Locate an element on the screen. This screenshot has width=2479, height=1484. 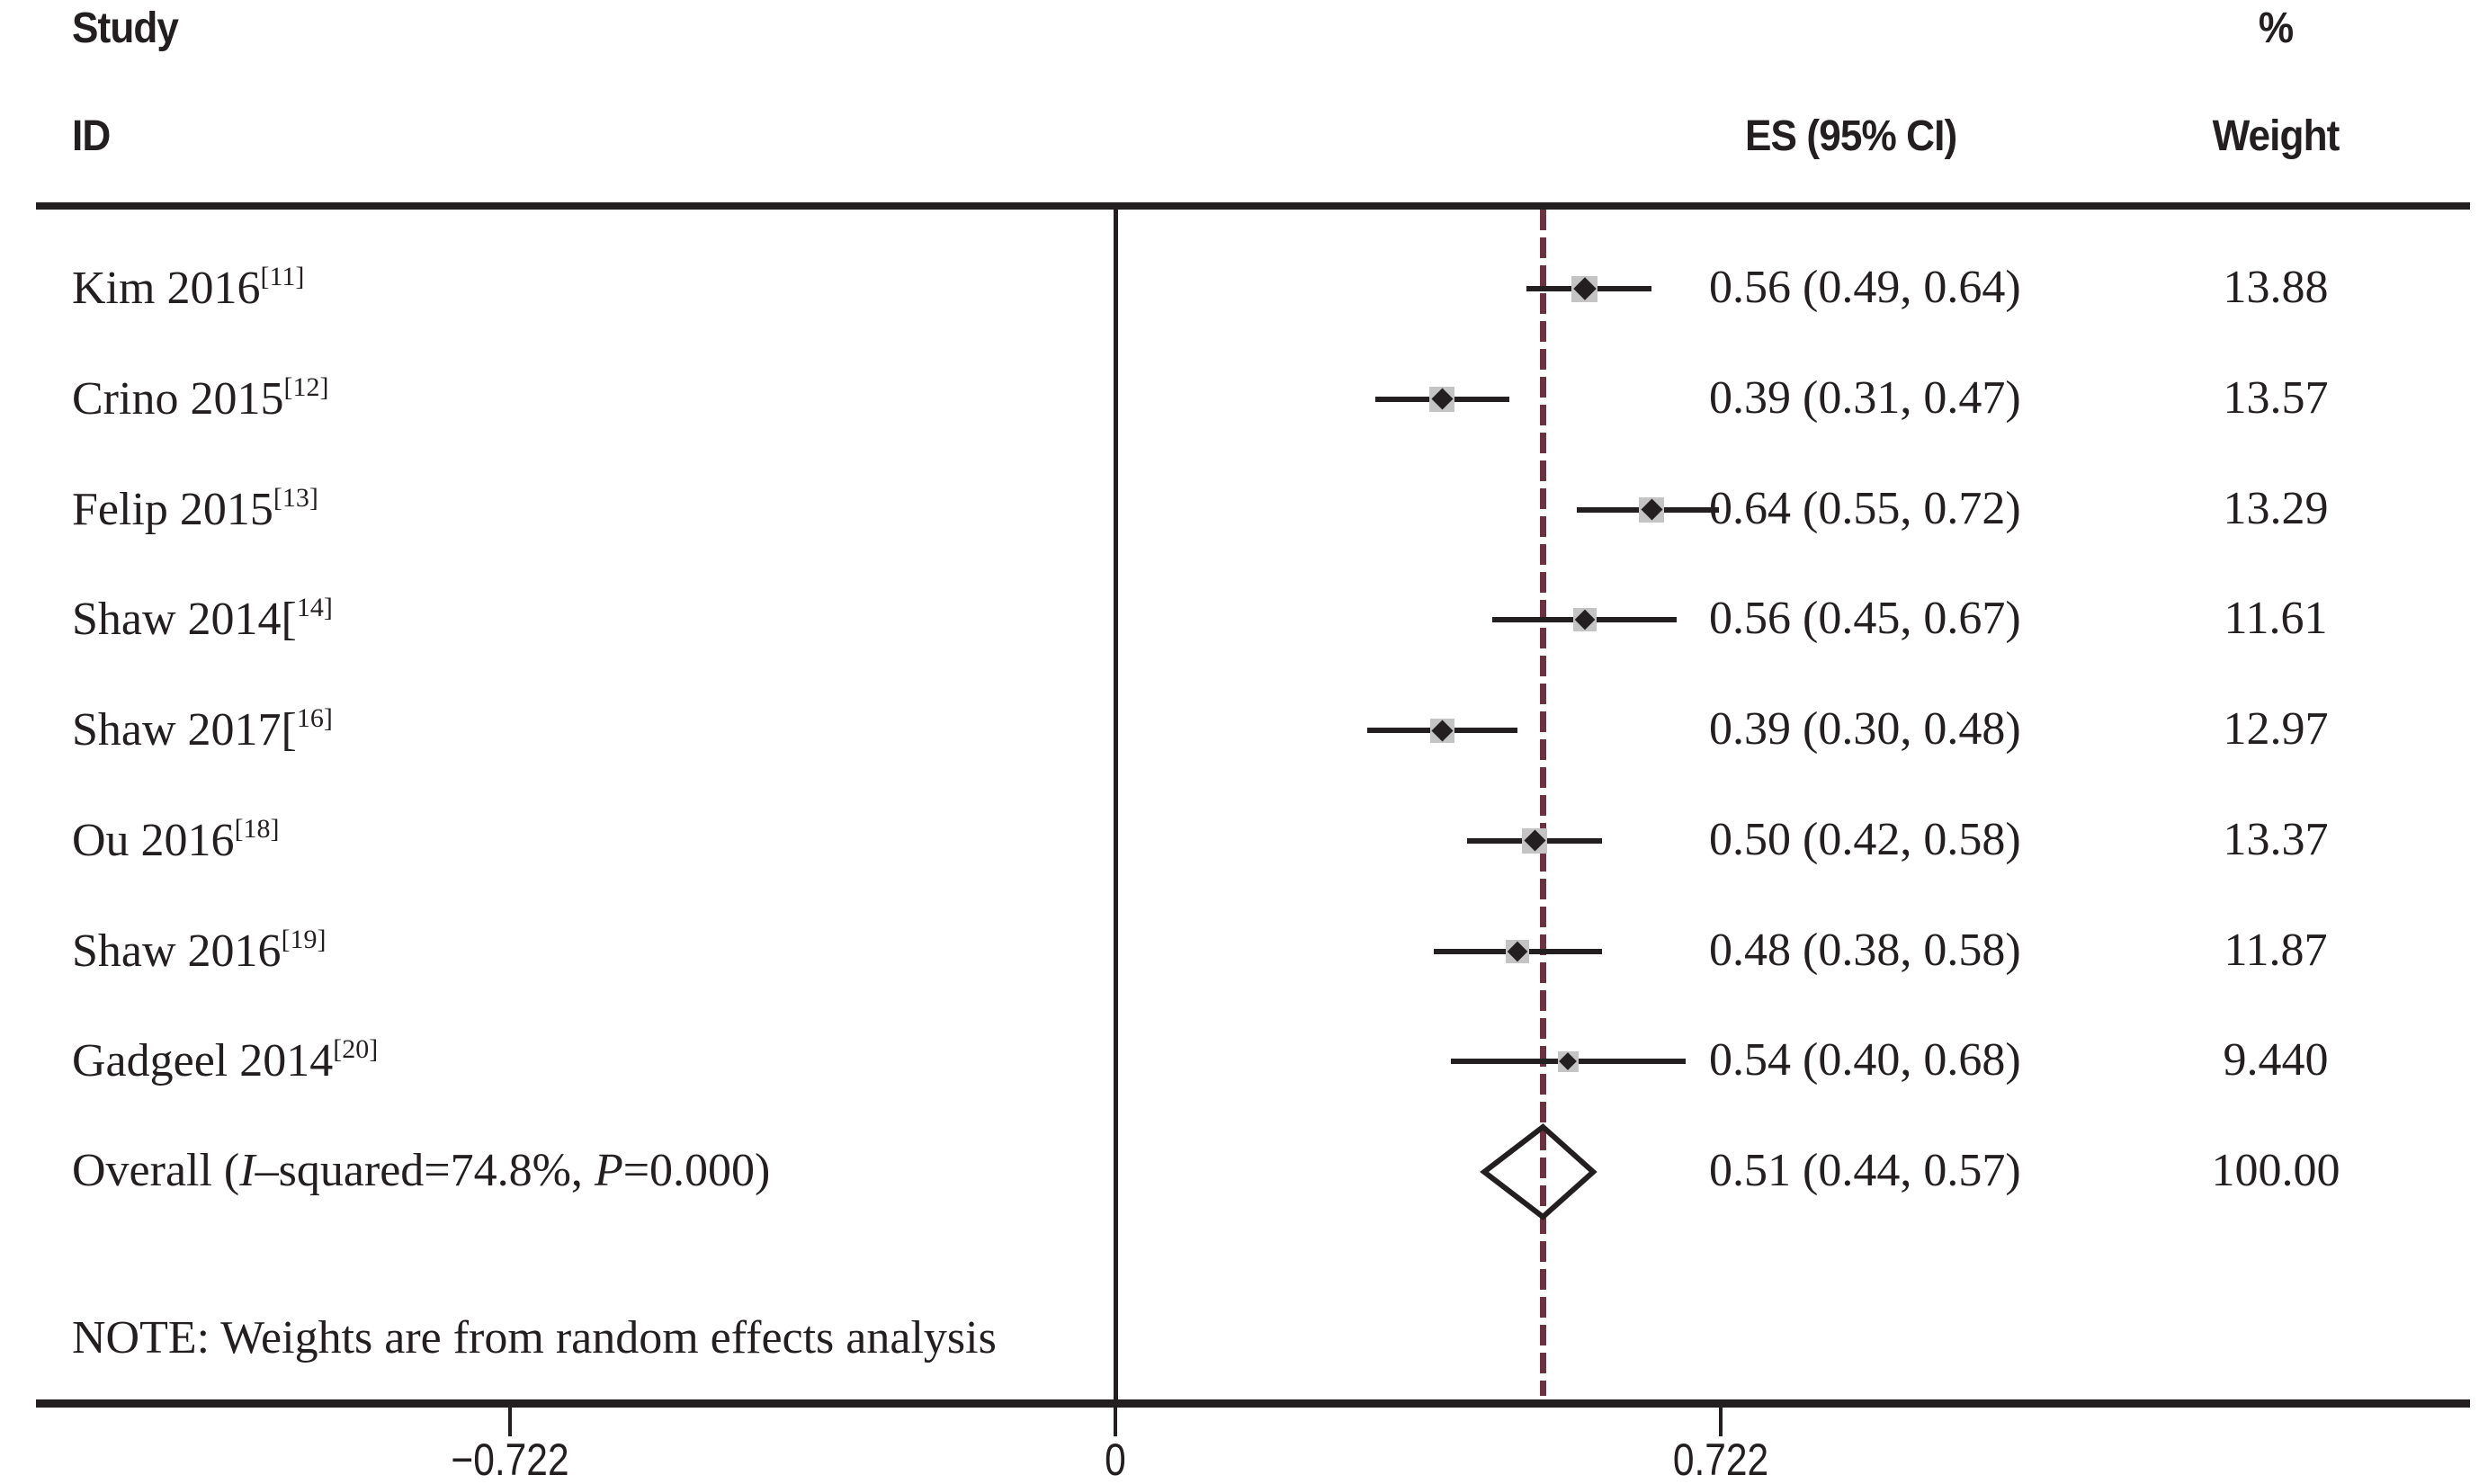
weight-value: 11.87 is located at coordinates (2276, 950).